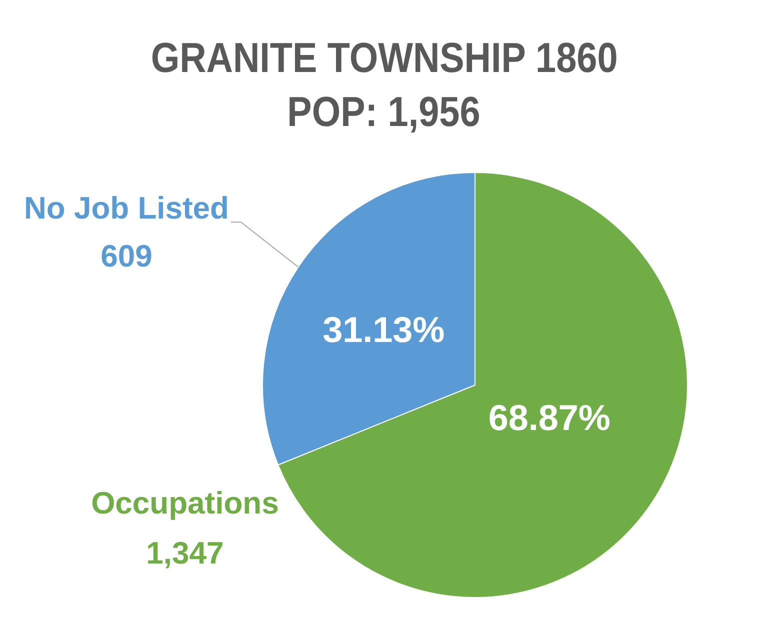 The width and height of the screenshot is (768, 638). What do you see at coordinates (185, 503) in the screenshot?
I see `slice-label: Occupations` at bounding box center [185, 503].